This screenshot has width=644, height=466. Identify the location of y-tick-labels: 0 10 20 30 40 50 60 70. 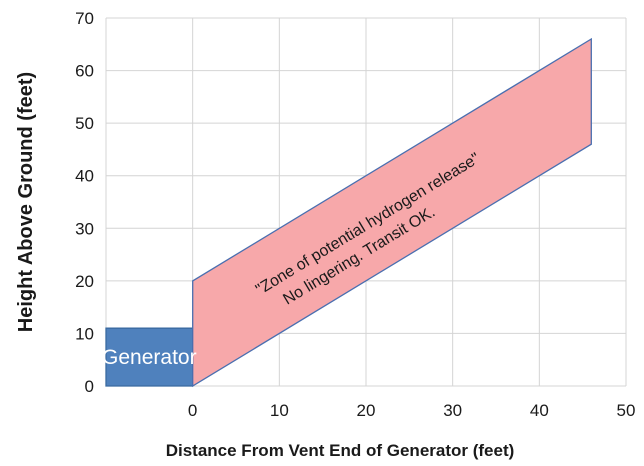
(84, 202).